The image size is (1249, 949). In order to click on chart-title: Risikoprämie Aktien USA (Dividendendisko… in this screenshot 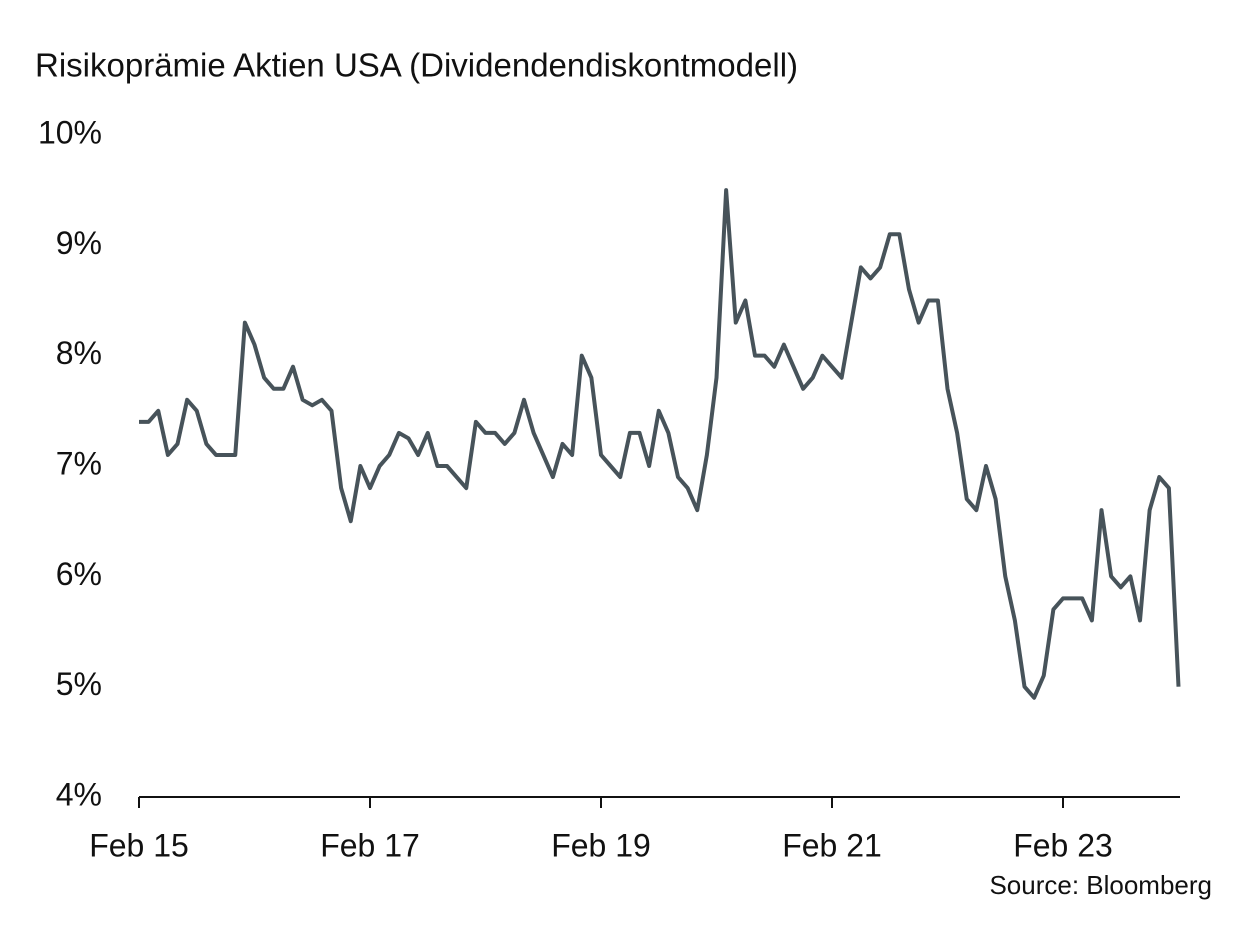, I will do `click(416, 65)`.